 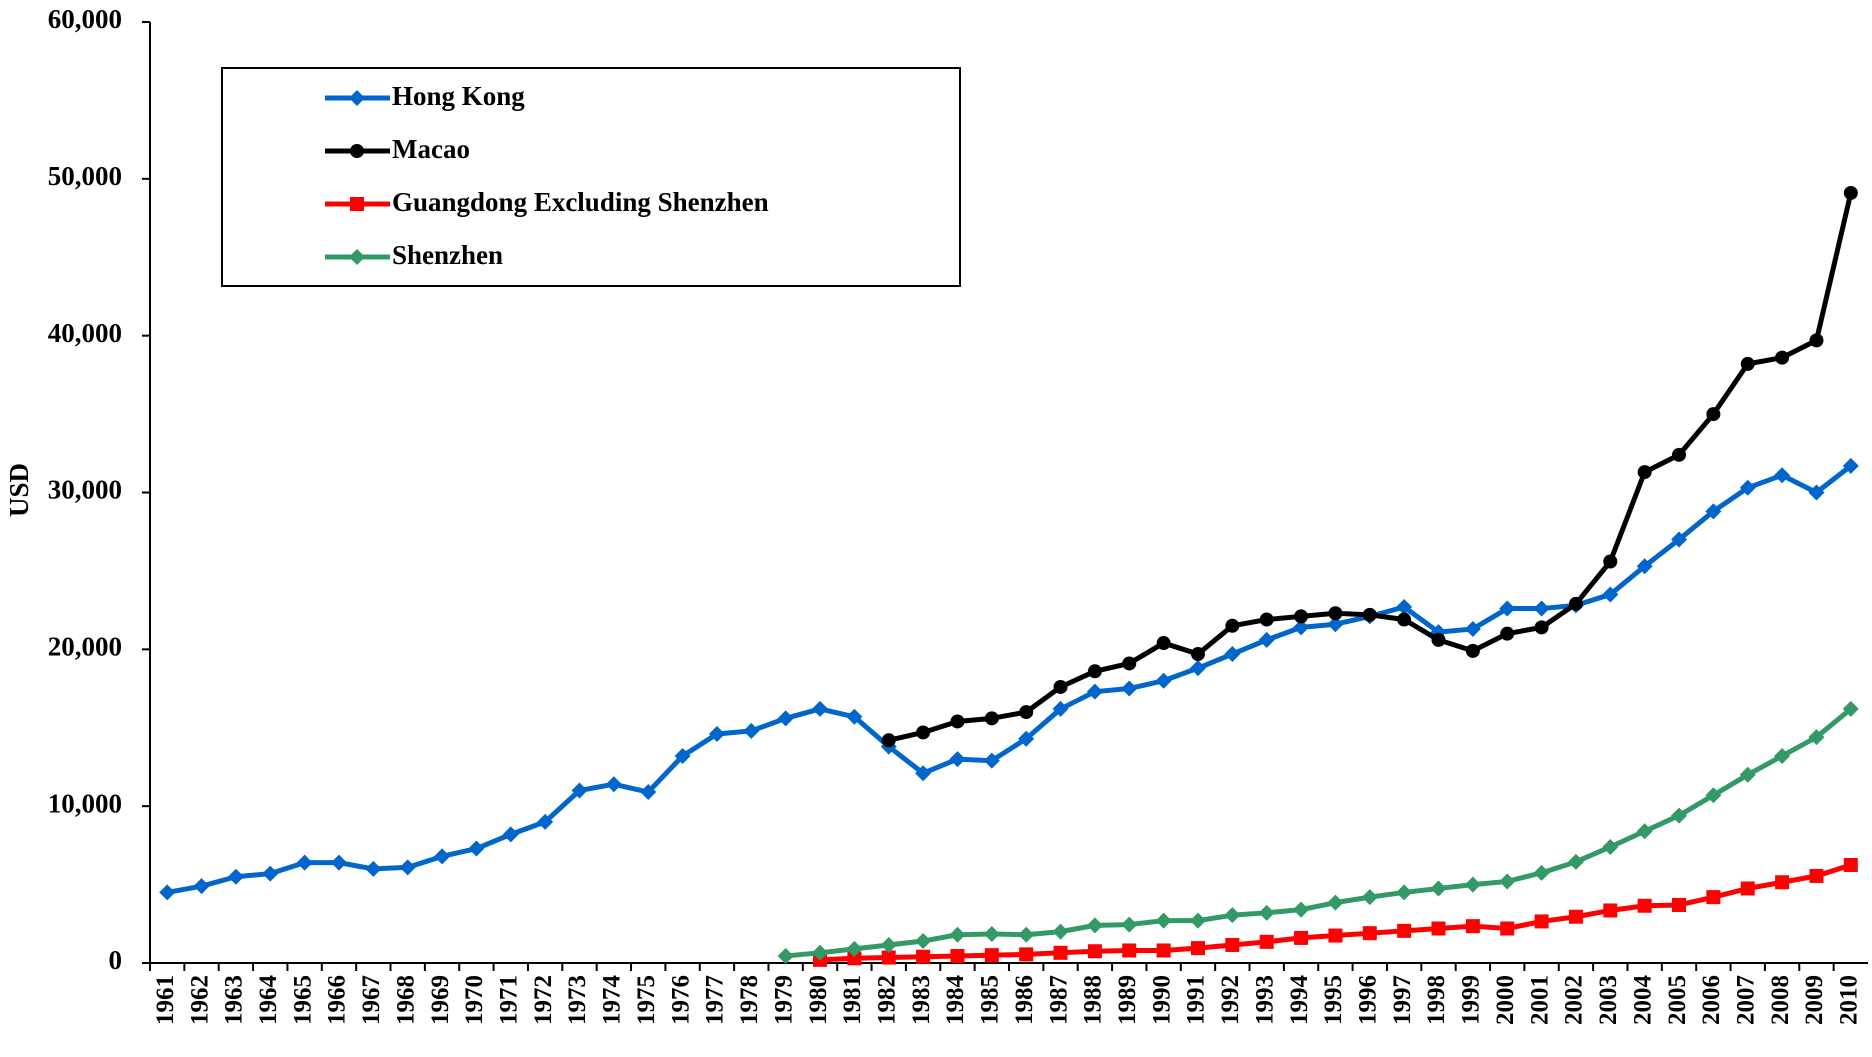 I want to click on x-tick-label: 1999, so click(x=1471, y=1000).